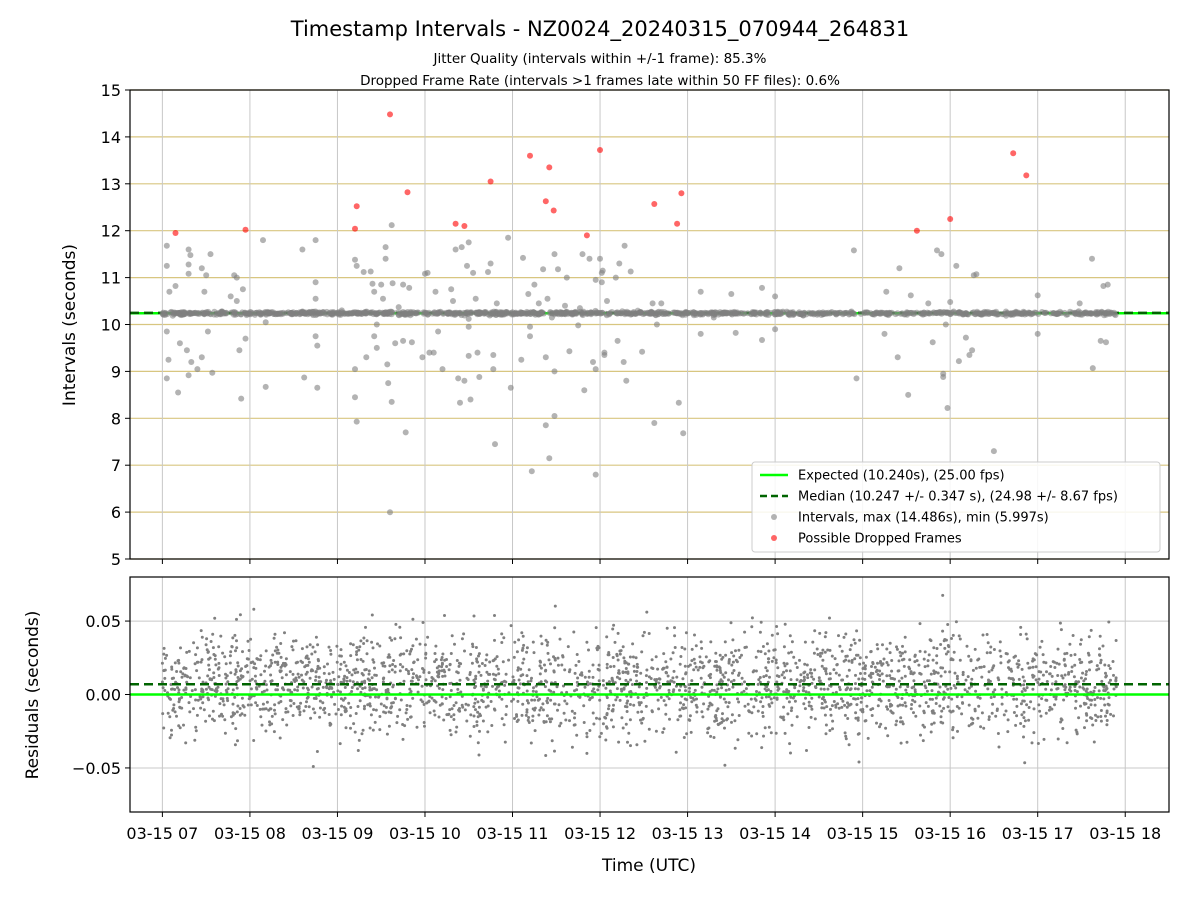 The height and width of the screenshot is (904, 1200). I want to click on intervals-y-tick-label: 9, so click(116, 371).